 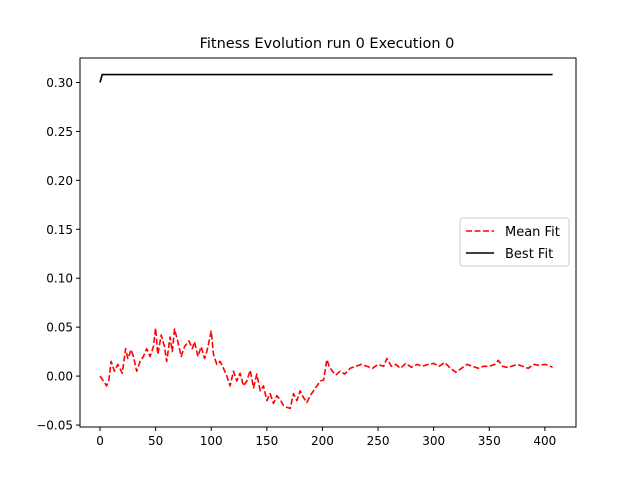 What do you see at coordinates (59, 377) in the screenshot?
I see `y-tick-label: 0.00` at bounding box center [59, 377].